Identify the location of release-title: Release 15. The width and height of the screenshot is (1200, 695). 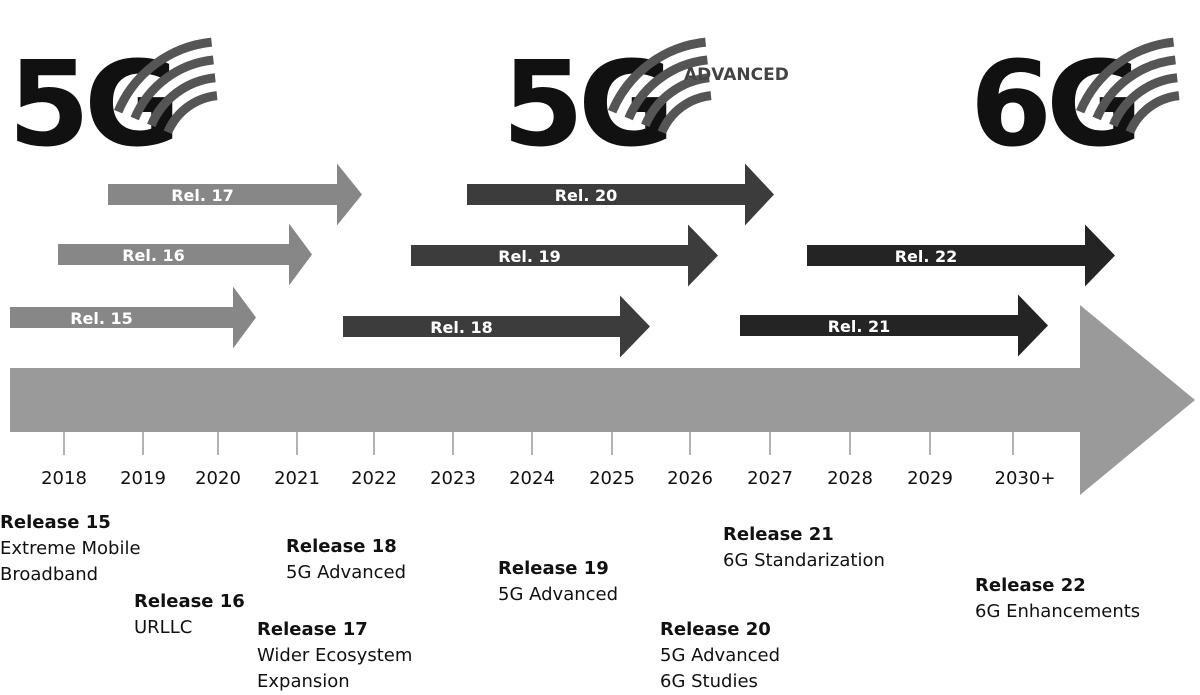
(55, 522).